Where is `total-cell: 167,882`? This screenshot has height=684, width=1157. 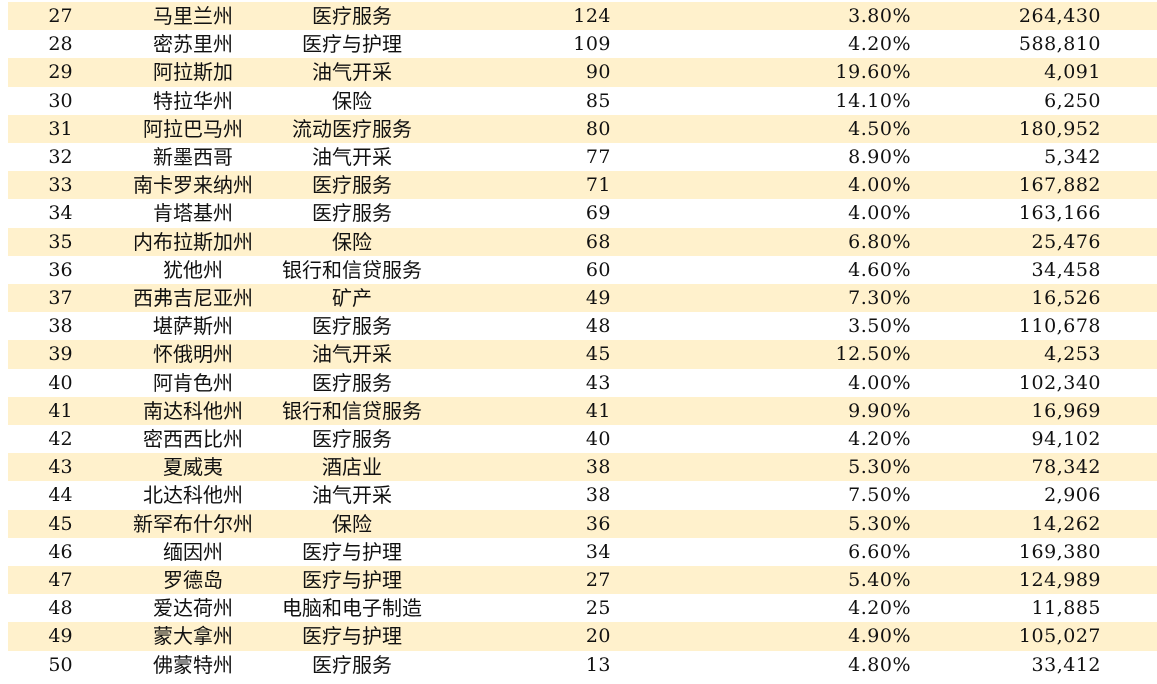 total-cell: 167,882 is located at coordinates (1059, 185).